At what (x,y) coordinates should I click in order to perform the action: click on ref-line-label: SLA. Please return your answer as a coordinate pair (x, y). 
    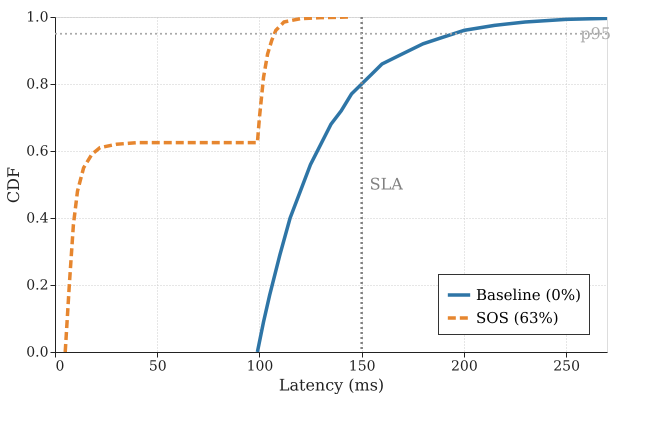
    Looking at the image, I should click on (387, 184).